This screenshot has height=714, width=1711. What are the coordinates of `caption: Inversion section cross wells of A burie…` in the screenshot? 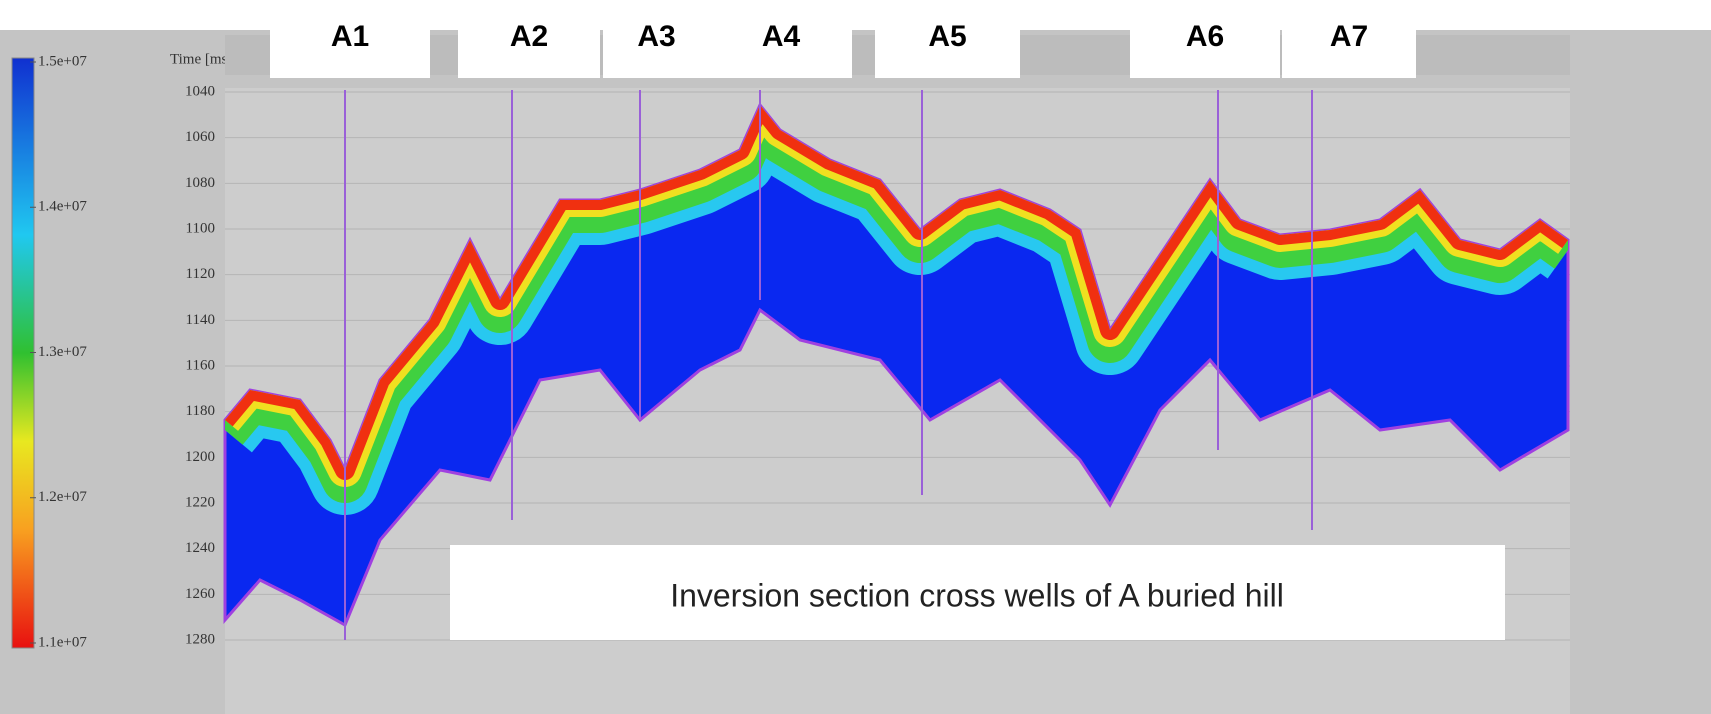 It's located at (977, 595).